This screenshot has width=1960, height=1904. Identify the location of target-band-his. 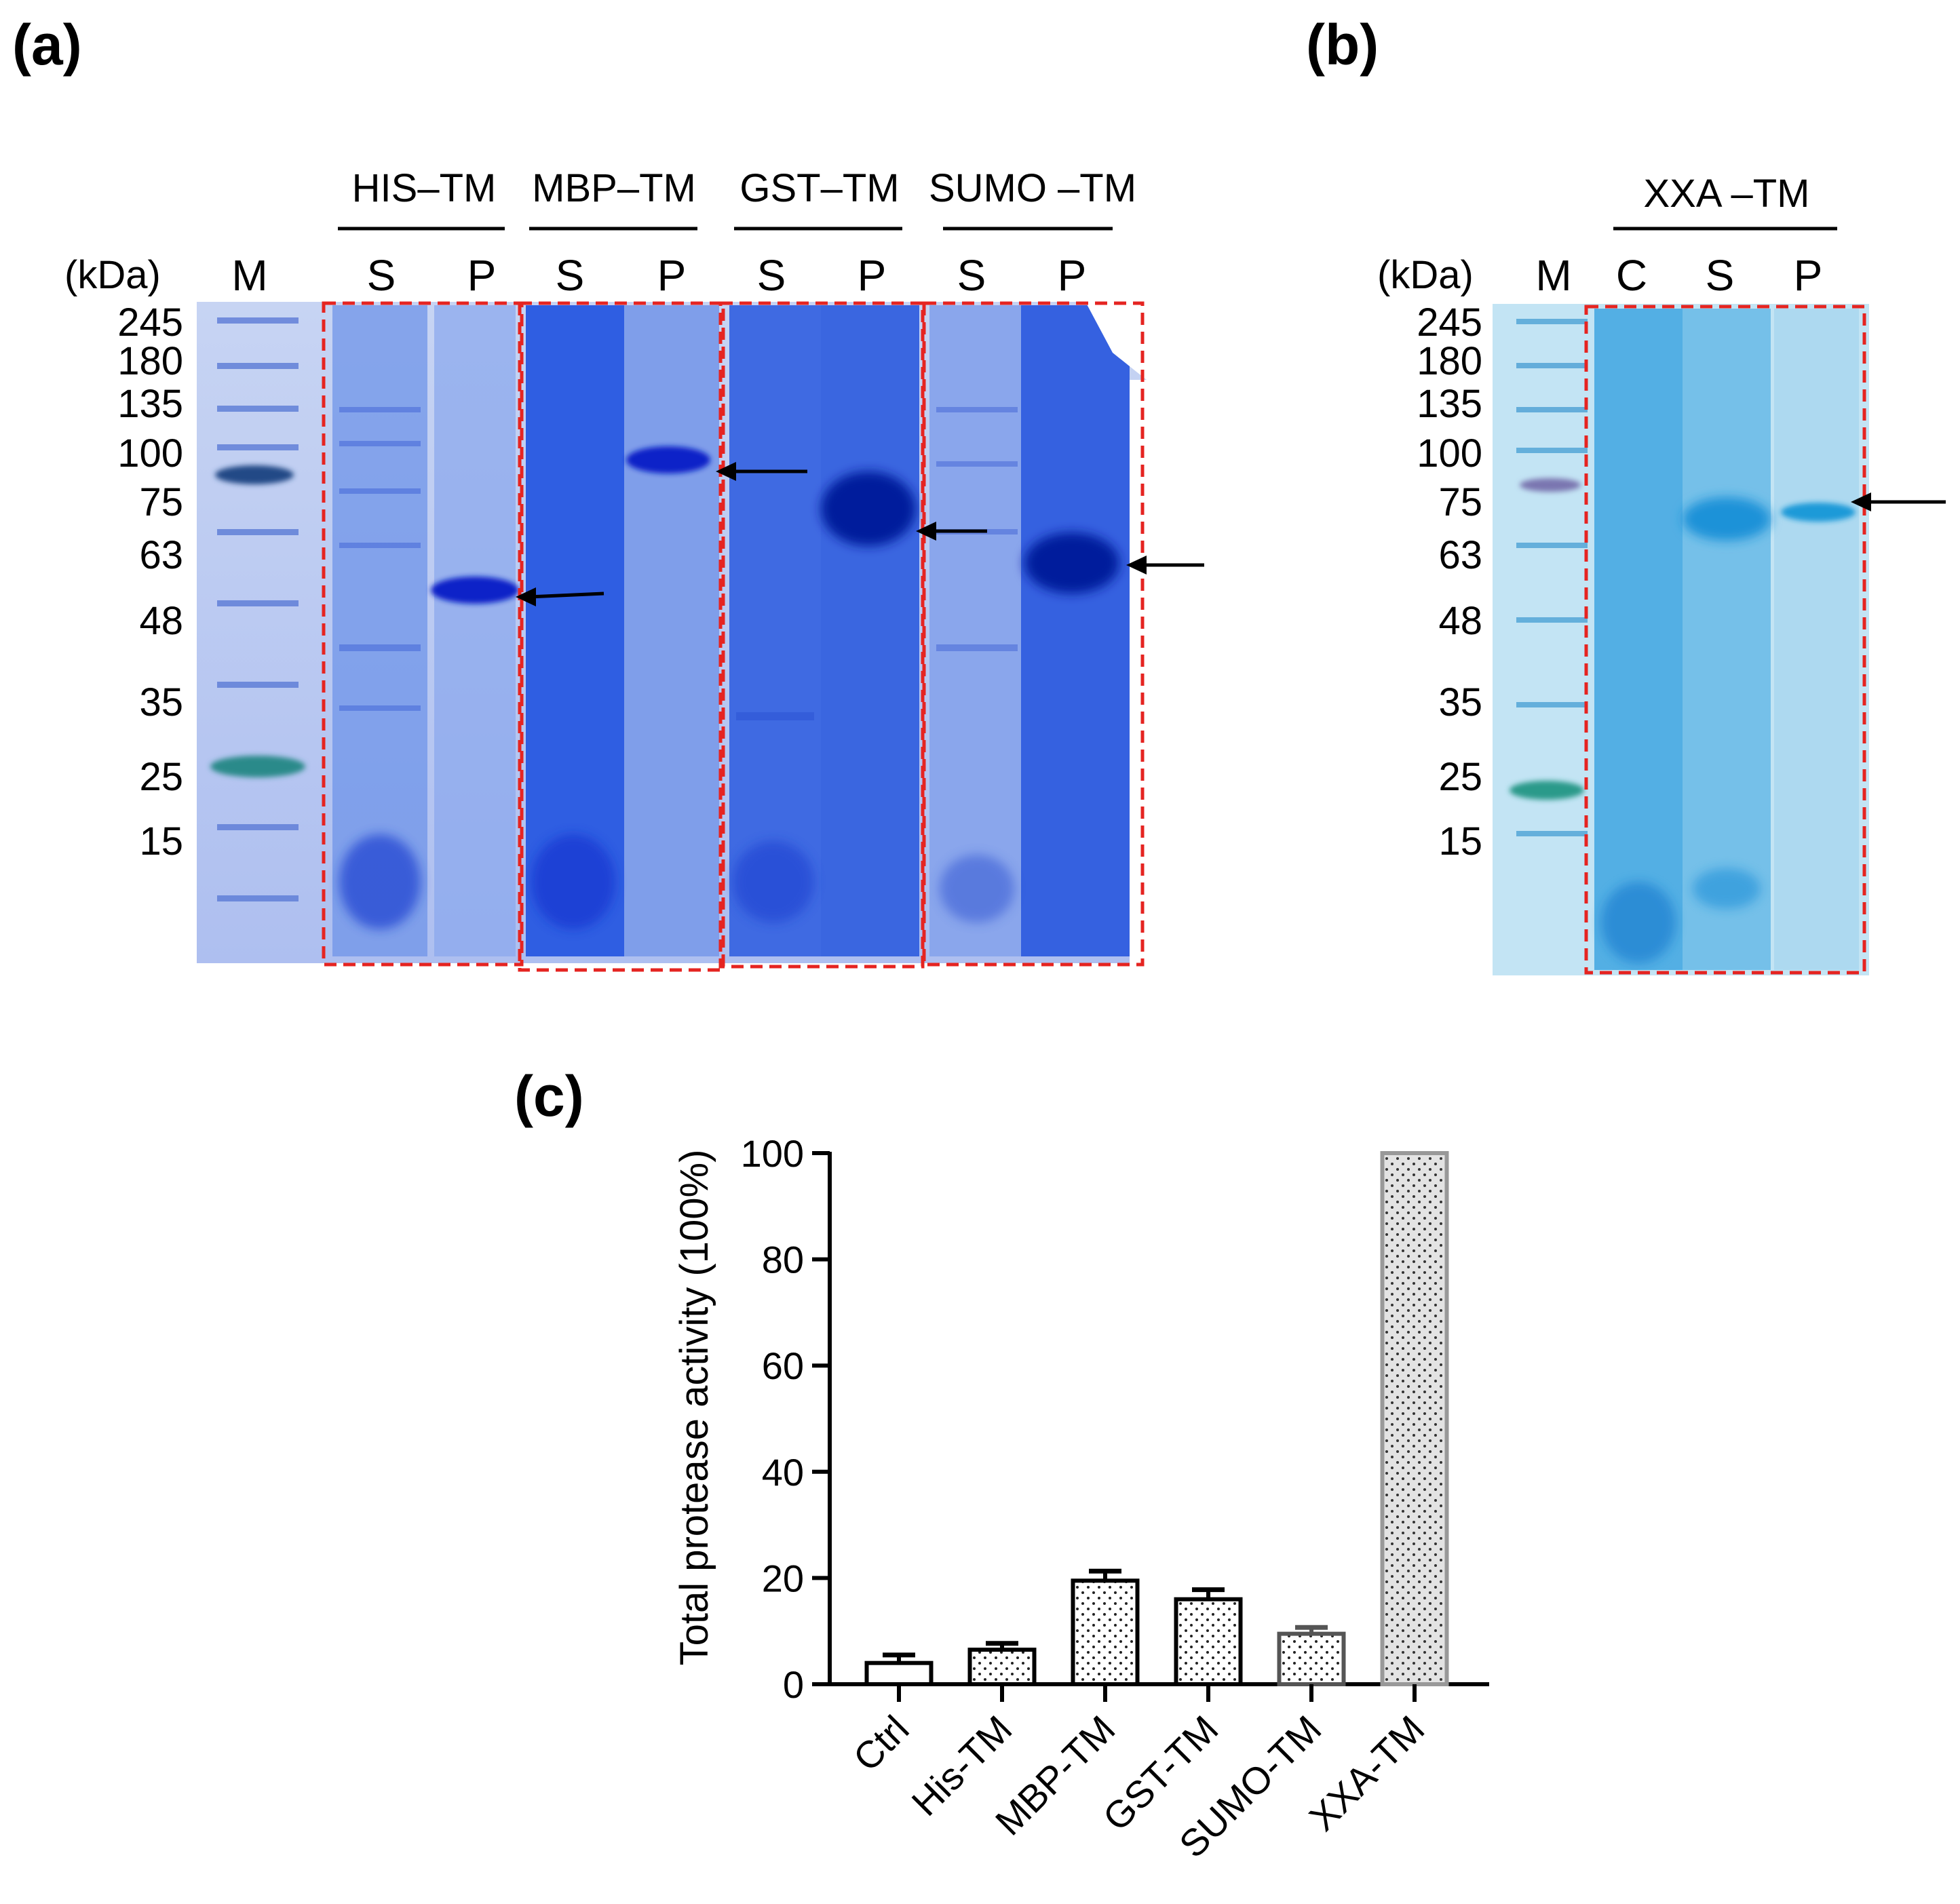
(475, 591).